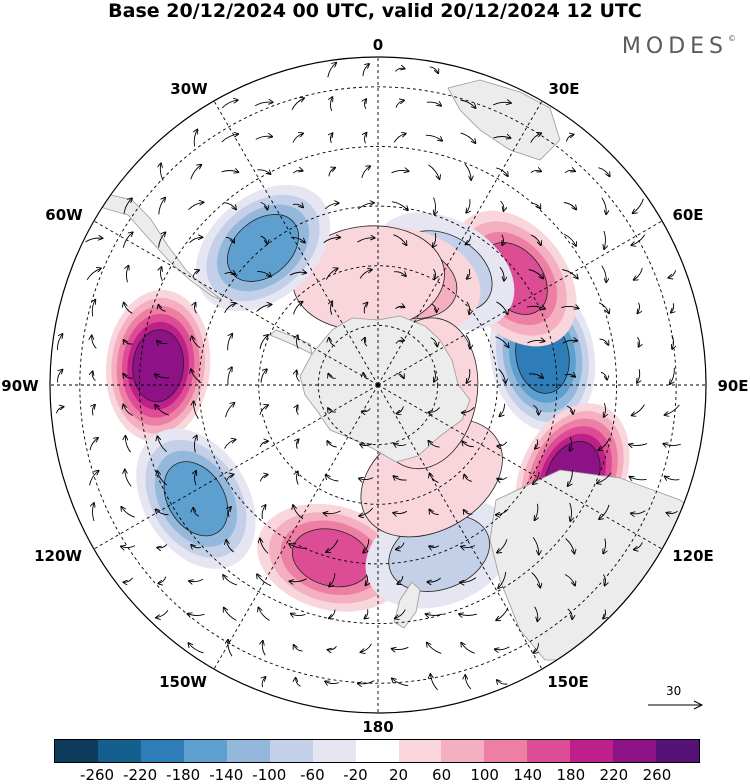 The image size is (750, 784). I want to click on new-zealand, so click(407, 605).